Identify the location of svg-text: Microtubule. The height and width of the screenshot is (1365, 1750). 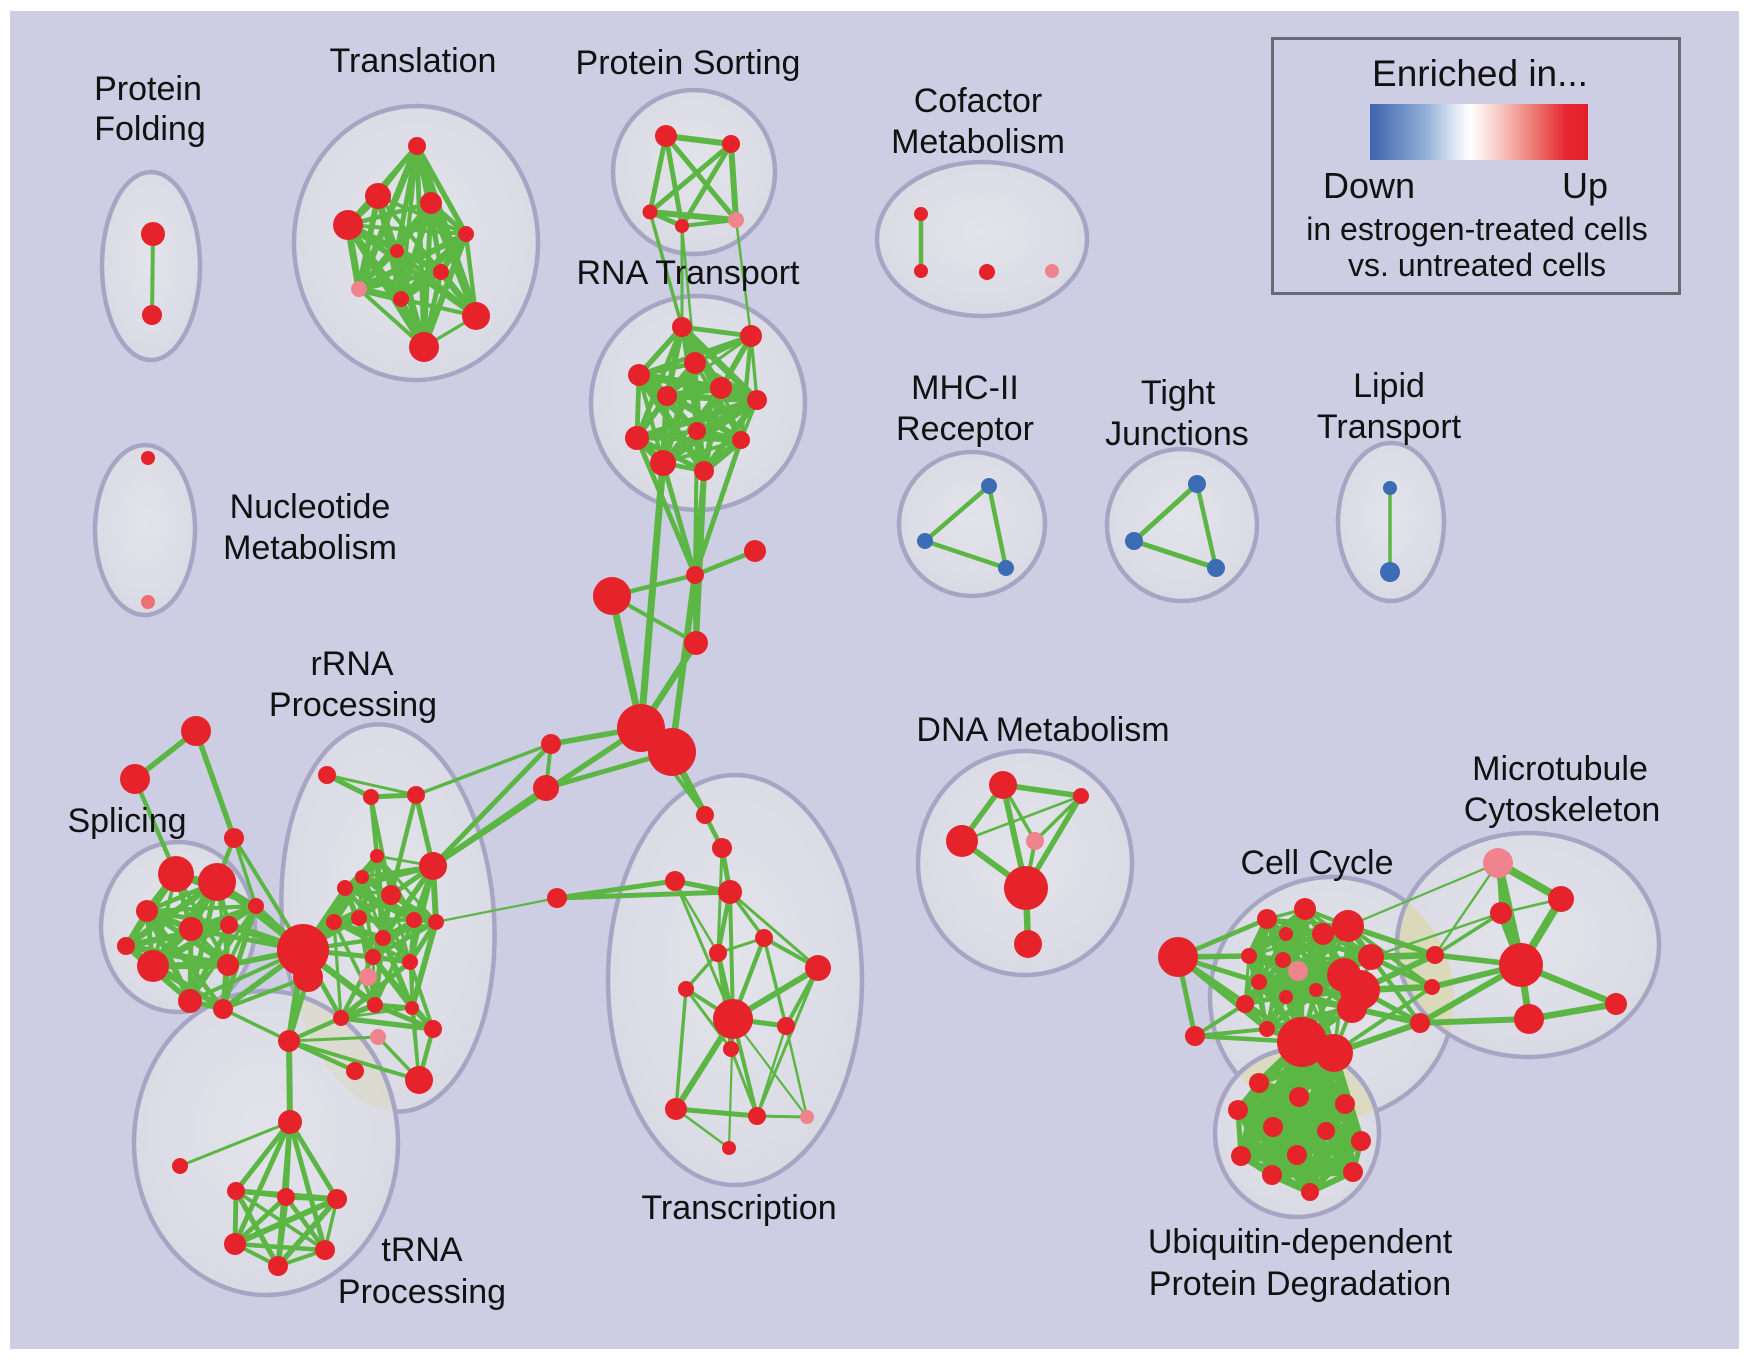
(1560, 769).